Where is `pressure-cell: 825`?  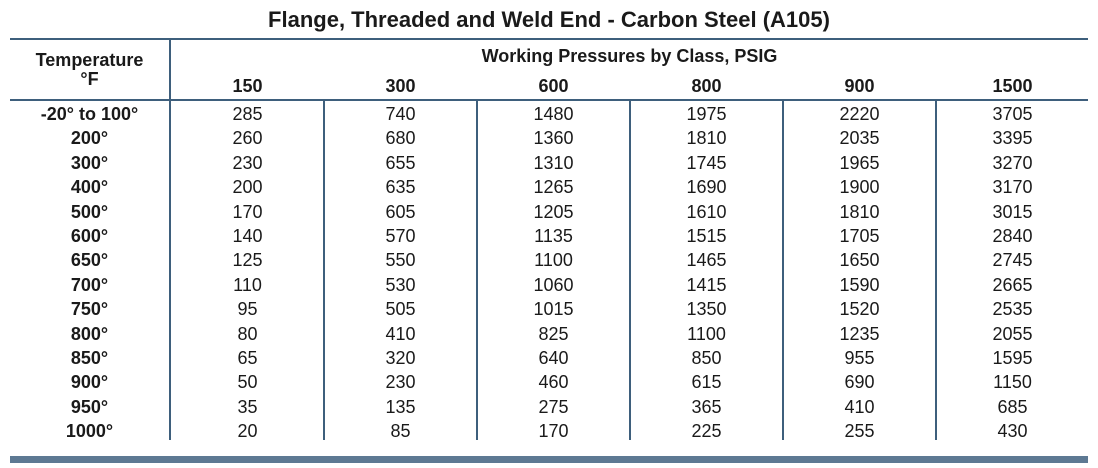
pressure-cell: 825 is located at coordinates (553, 333).